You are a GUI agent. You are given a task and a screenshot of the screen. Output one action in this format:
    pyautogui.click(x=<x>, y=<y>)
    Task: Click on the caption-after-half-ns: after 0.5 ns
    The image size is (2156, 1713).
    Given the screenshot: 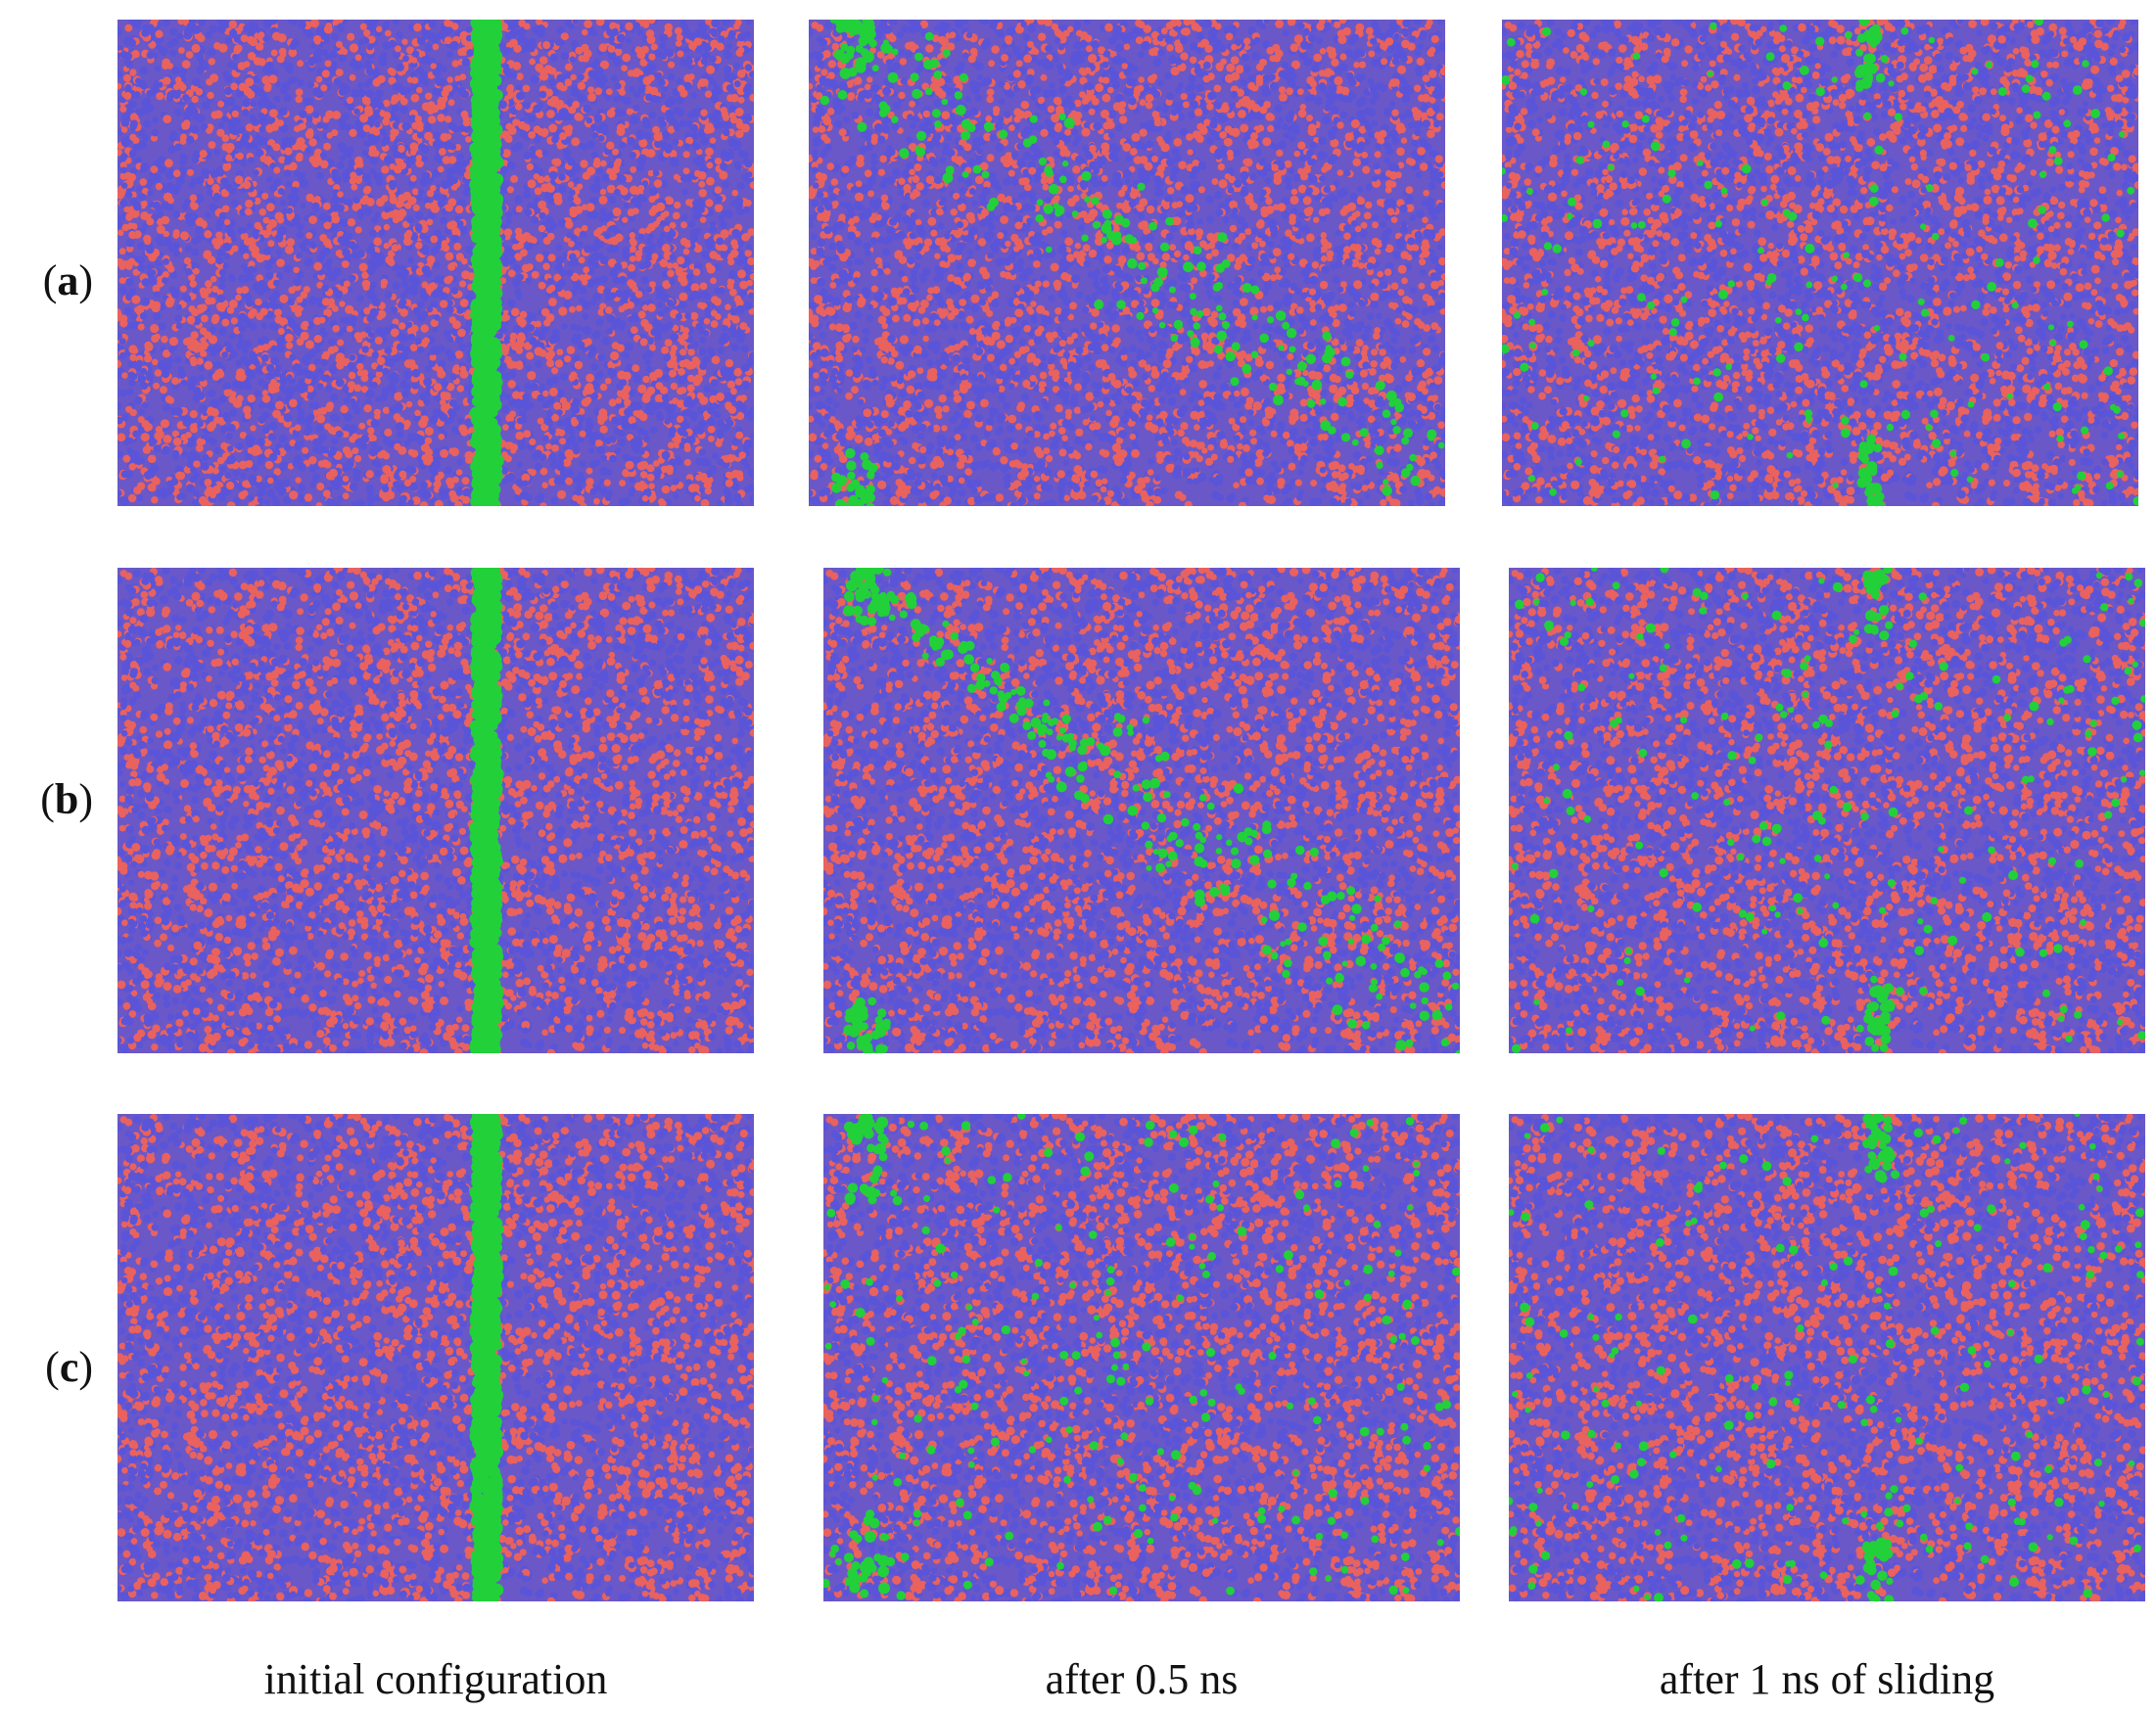 What is the action you would take?
    pyautogui.click(x=1141, y=1679)
    